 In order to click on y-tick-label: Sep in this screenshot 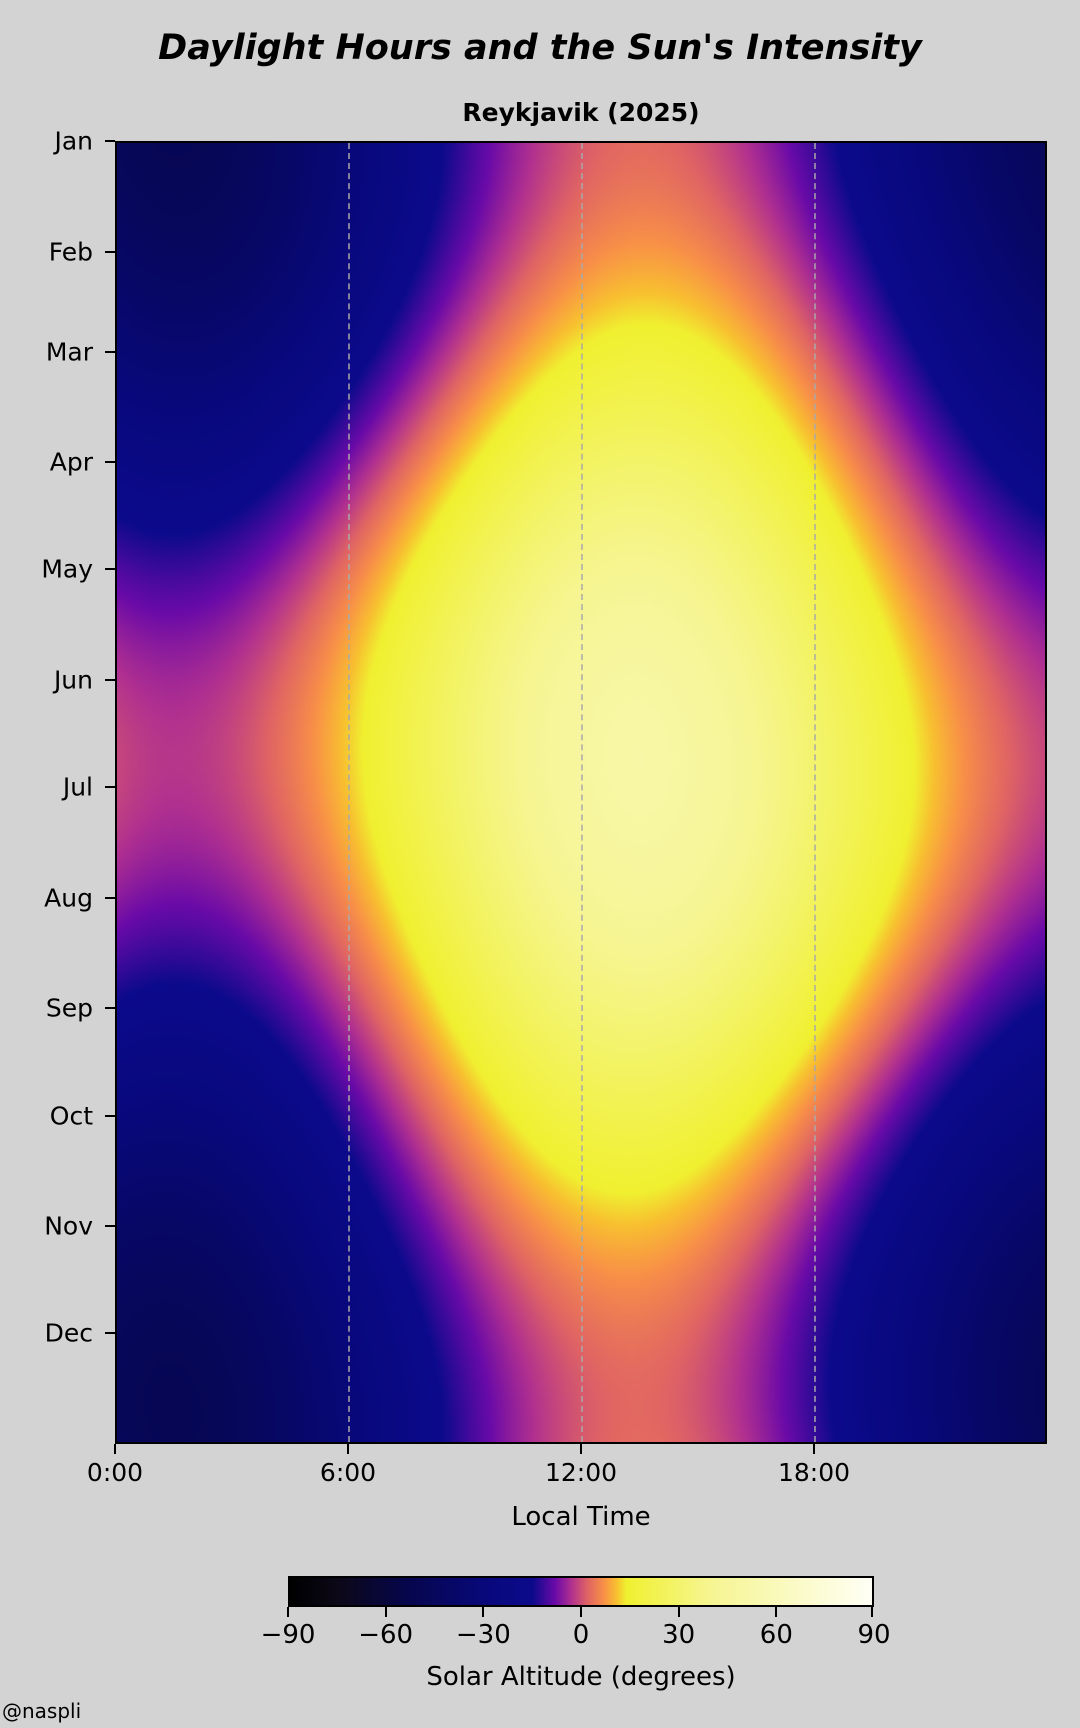, I will do `click(69, 1008)`.